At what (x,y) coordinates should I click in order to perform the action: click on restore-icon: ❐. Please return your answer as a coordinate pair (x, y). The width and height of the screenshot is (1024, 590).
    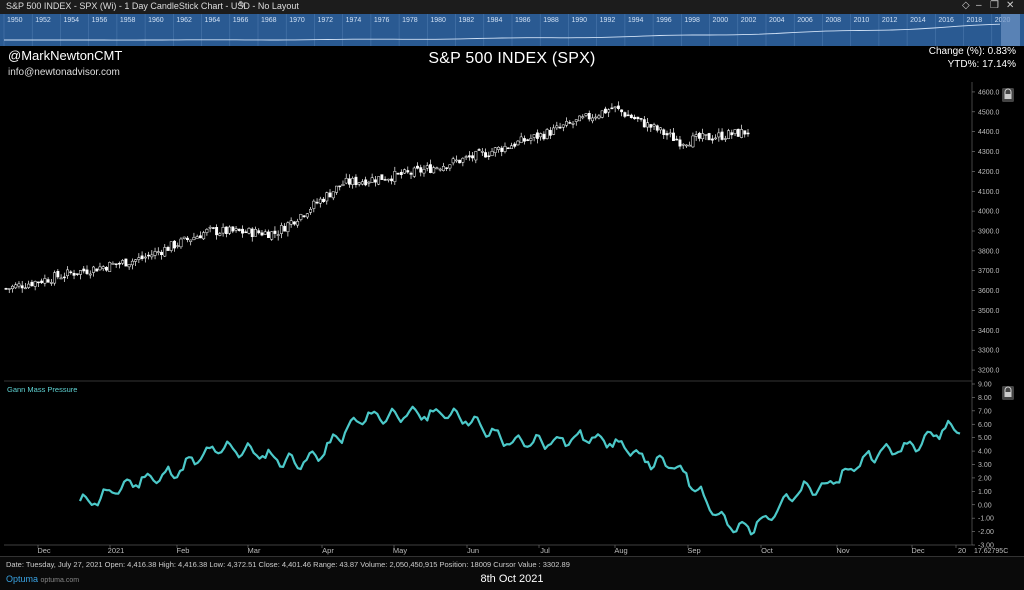
    Looking at the image, I should click on (994, 5).